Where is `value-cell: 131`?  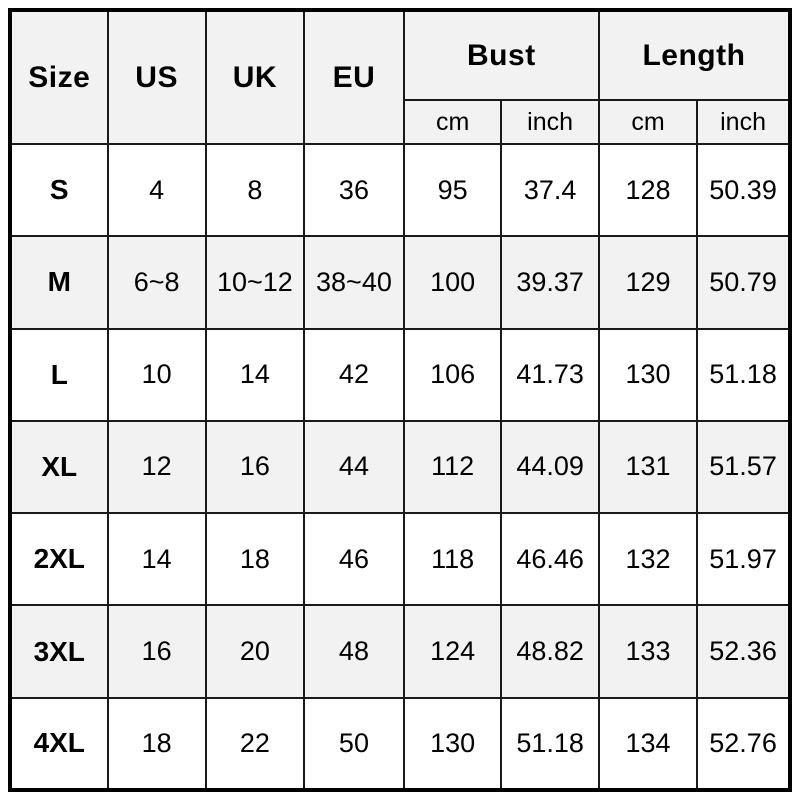
value-cell: 131 is located at coordinates (648, 467).